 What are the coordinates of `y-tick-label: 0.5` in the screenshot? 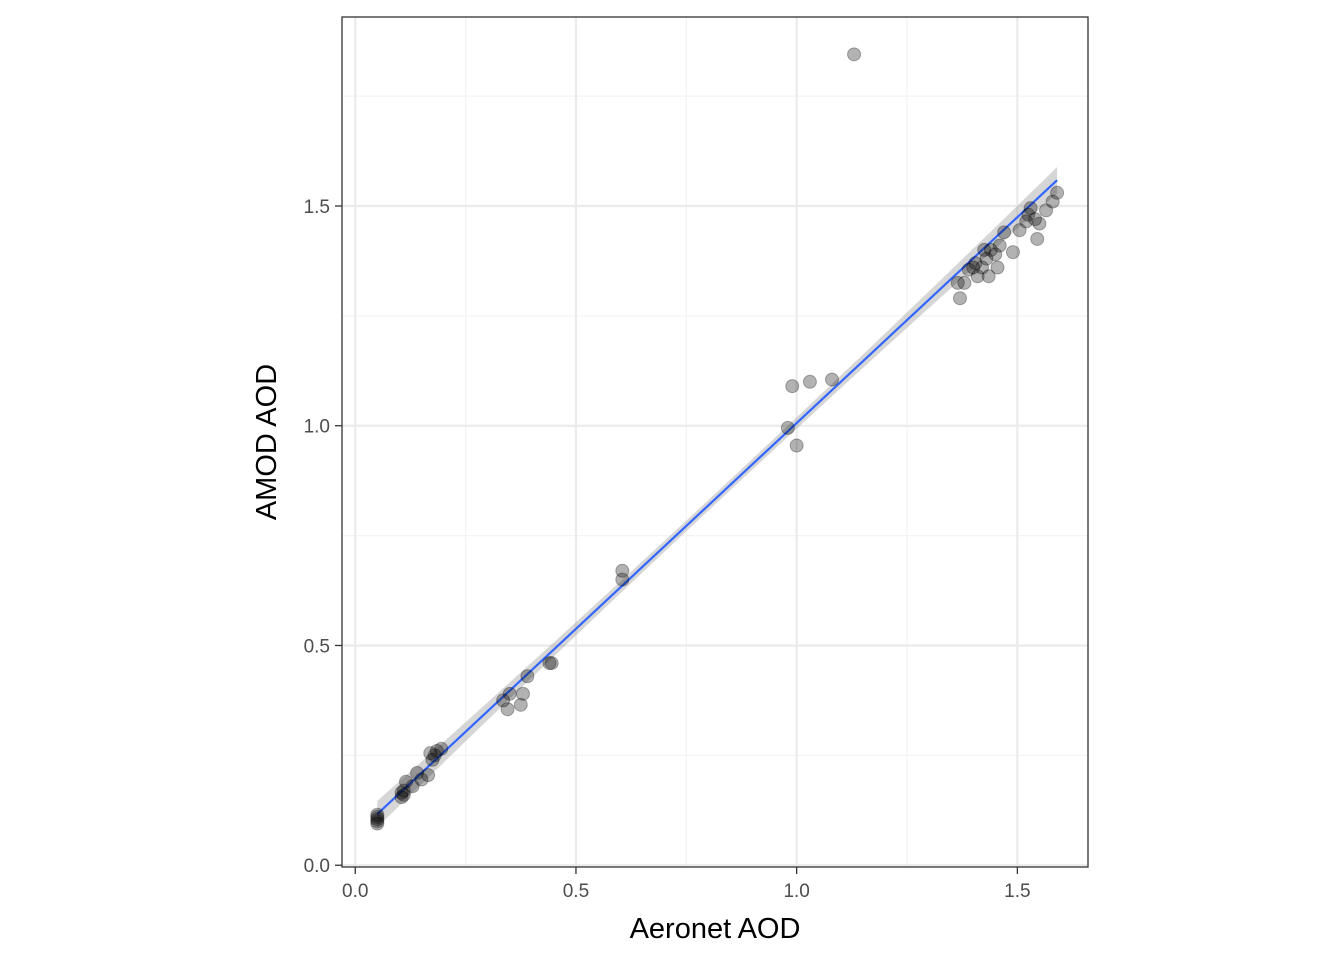 It's located at (317, 646).